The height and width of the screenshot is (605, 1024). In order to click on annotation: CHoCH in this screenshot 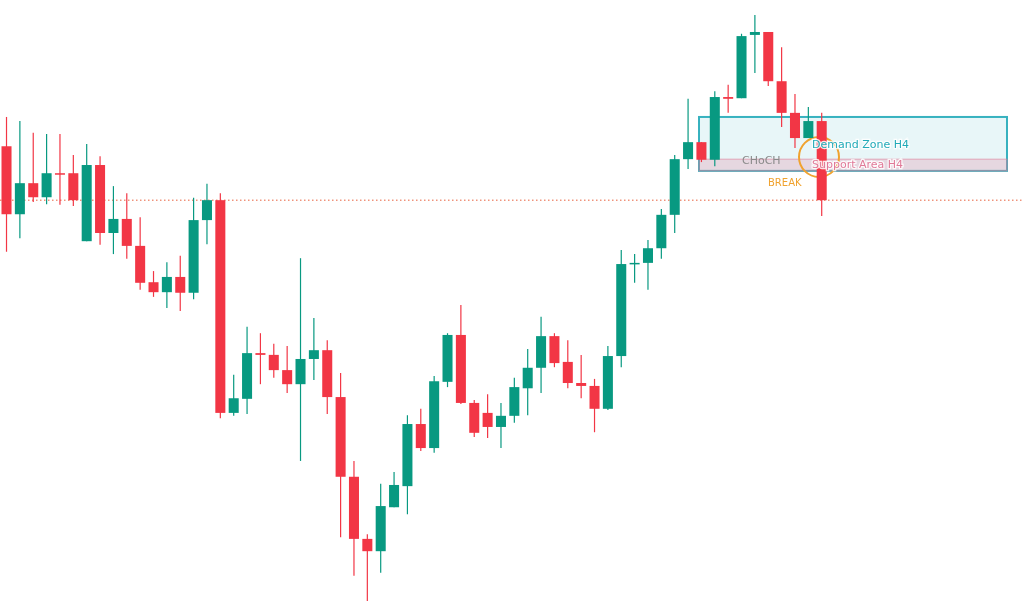, I will do `click(761, 160)`.